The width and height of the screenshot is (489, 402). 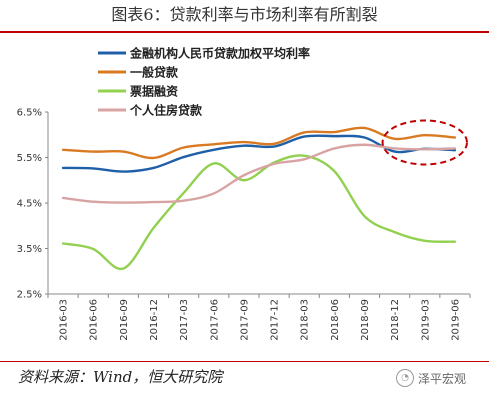 I want to click on x-tick-label: 2016-12, so click(x=154, y=320).